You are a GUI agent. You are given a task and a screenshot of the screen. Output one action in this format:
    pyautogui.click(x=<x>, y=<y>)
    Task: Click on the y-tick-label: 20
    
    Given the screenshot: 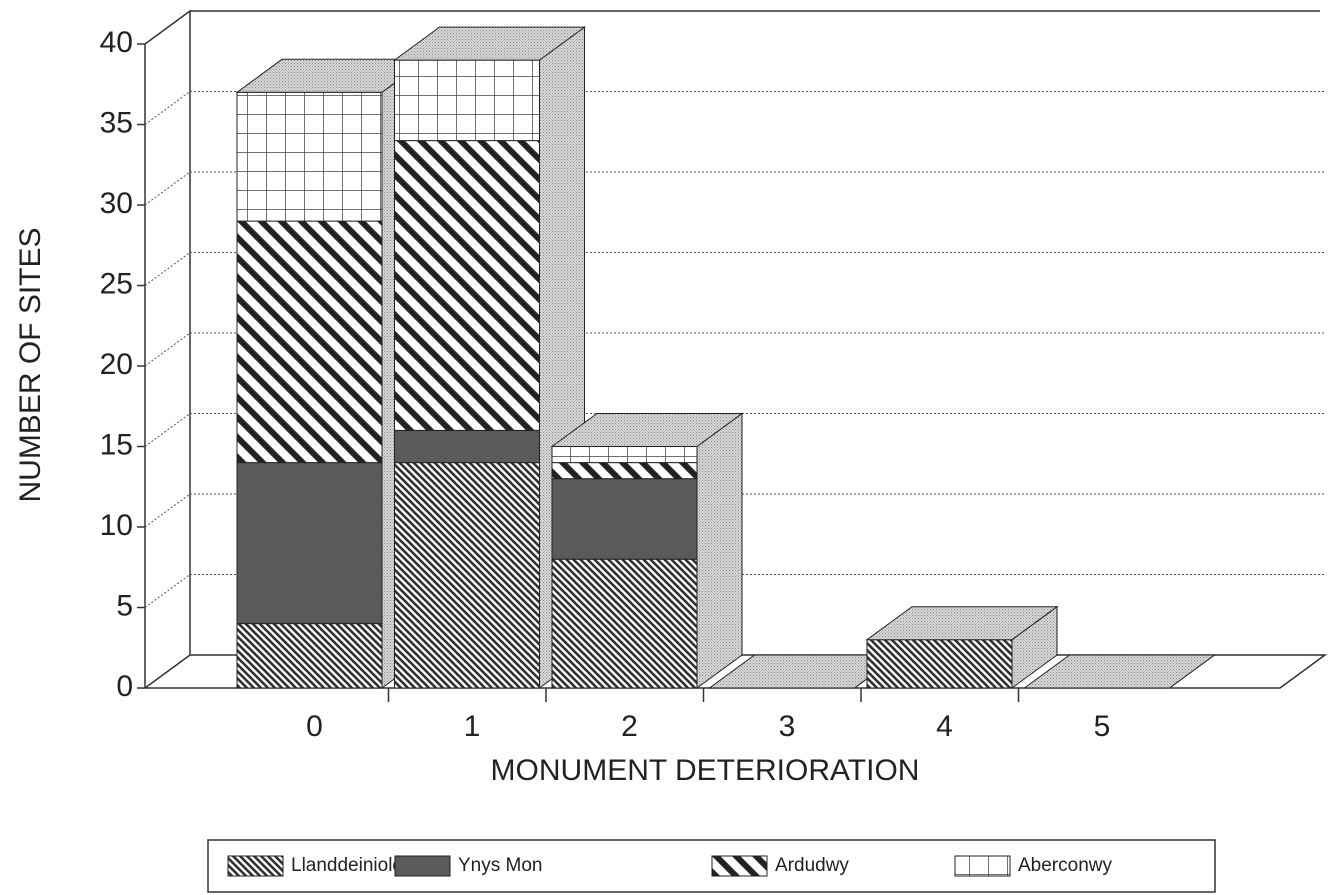 What is the action you would take?
    pyautogui.click(x=116, y=364)
    